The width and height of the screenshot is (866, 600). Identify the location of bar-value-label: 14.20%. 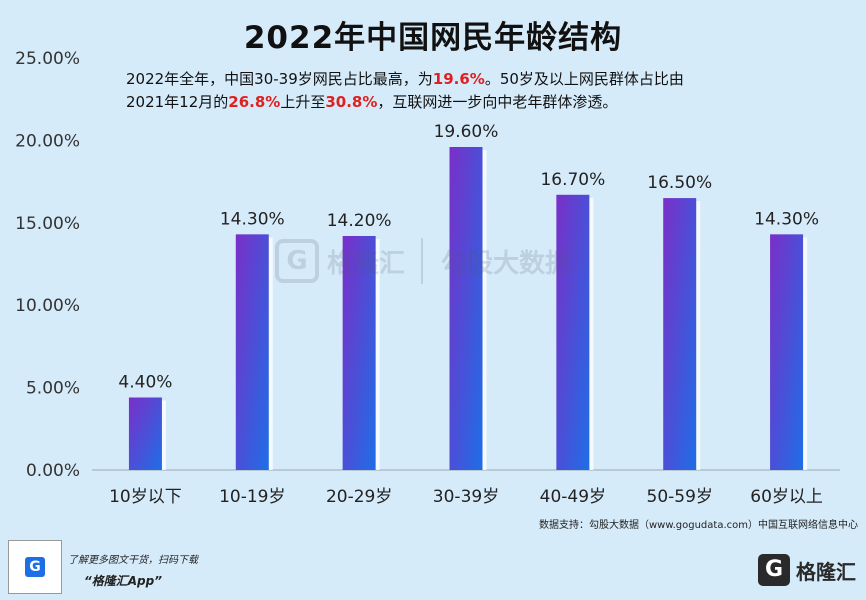
(359, 221).